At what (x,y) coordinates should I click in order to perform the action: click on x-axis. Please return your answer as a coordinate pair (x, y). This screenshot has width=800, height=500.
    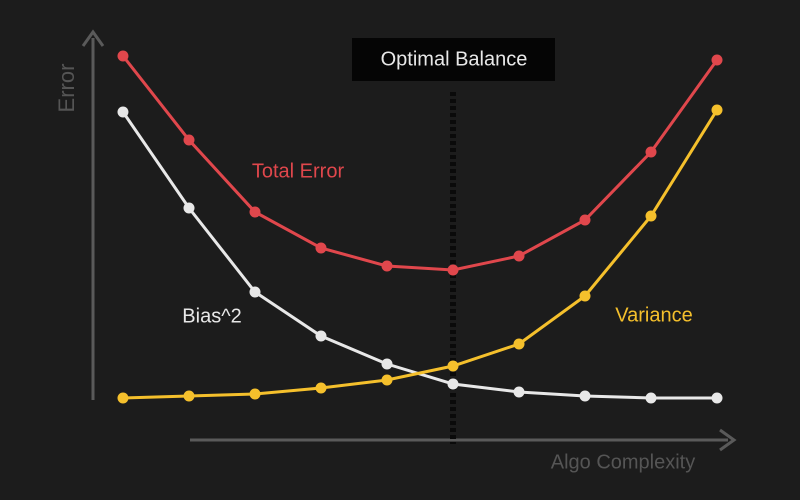
    Looking at the image, I should click on (463, 440).